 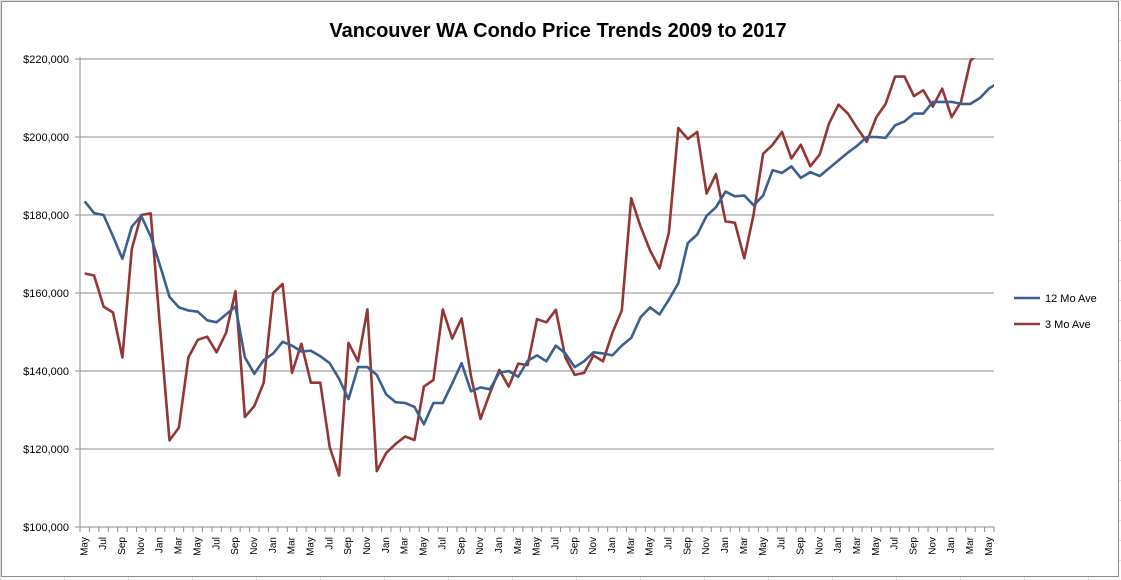 What do you see at coordinates (1071, 299) in the screenshot?
I see `legend-label: 12 Mo Ave` at bounding box center [1071, 299].